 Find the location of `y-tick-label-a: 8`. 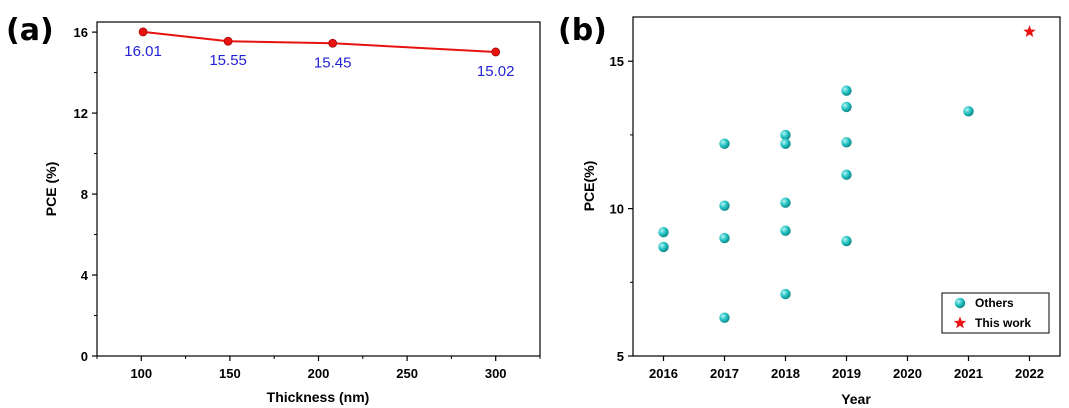

y-tick-label-a: 8 is located at coordinates (84, 194).